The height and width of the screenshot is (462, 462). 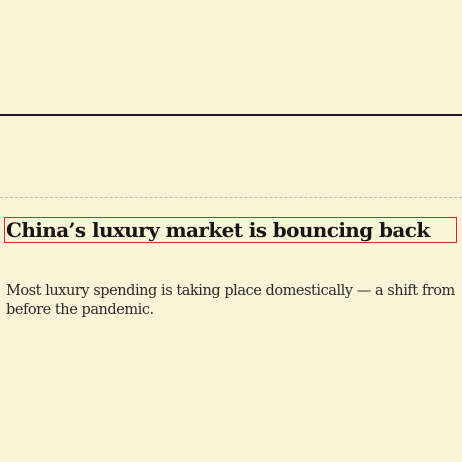 What do you see at coordinates (231, 115) in the screenshot?
I see `top-divider` at bounding box center [231, 115].